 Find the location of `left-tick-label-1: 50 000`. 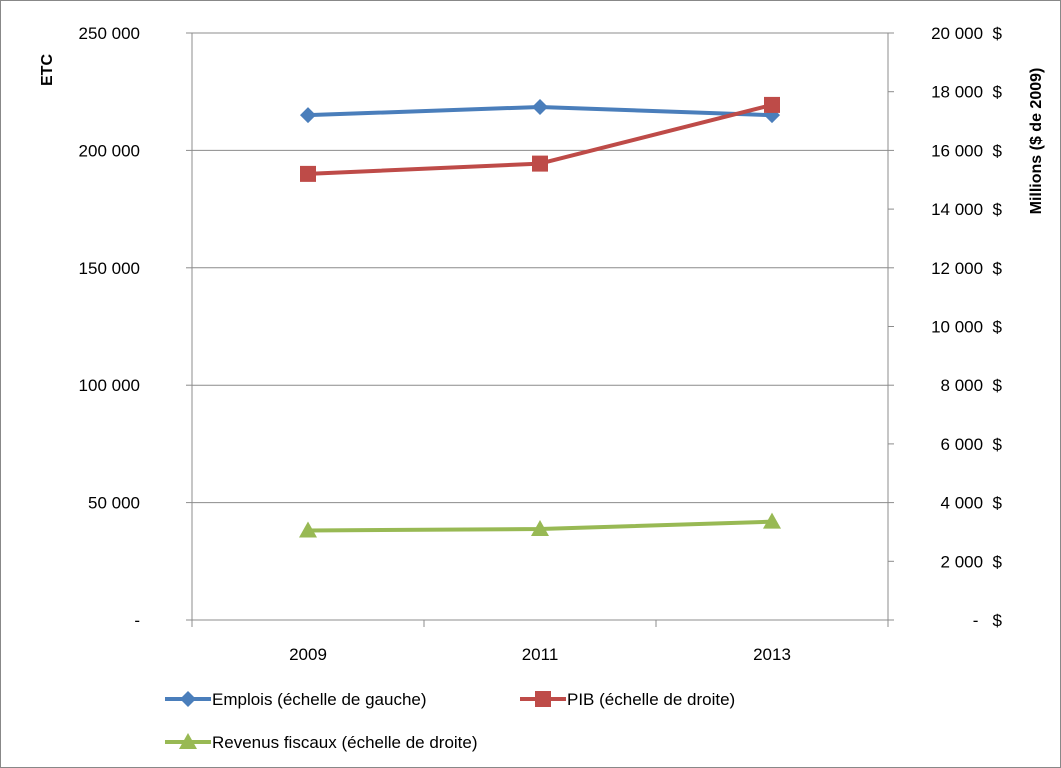

left-tick-label-1: 50 000 is located at coordinates (114, 503).